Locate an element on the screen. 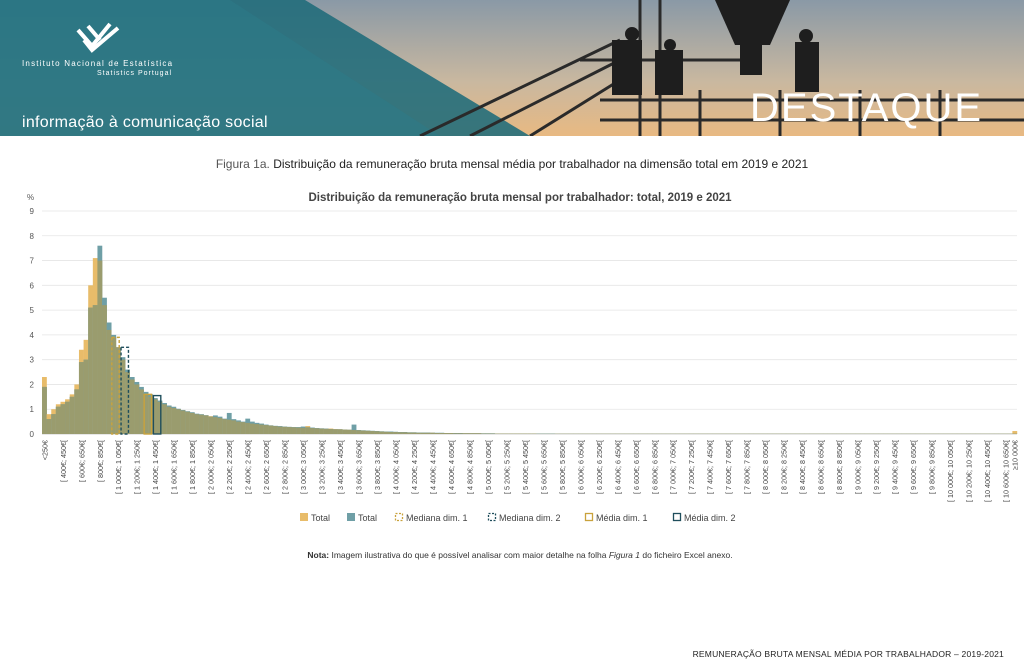  x-tick-label: [ 10 400€; 10 450€[ is located at coordinates (987, 471).